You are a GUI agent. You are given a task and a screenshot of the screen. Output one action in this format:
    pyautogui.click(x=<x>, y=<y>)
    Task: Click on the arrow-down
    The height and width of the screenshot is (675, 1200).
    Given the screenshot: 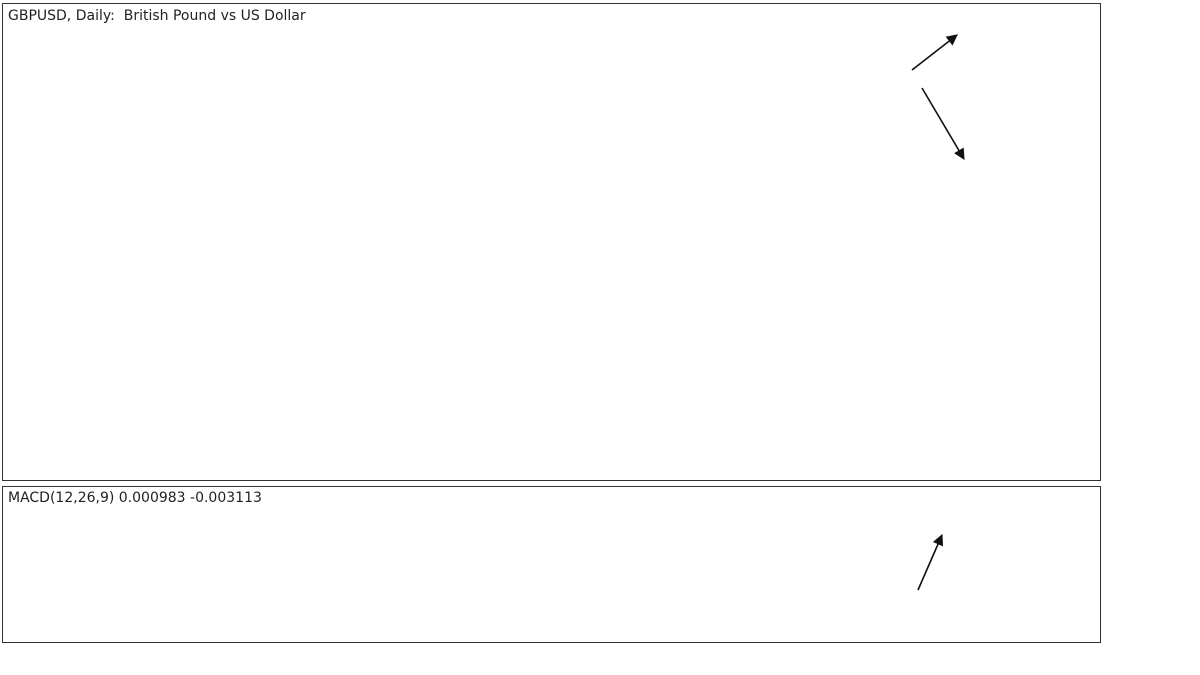 What is the action you would take?
    pyautogui.click(x=943, y=123)
    